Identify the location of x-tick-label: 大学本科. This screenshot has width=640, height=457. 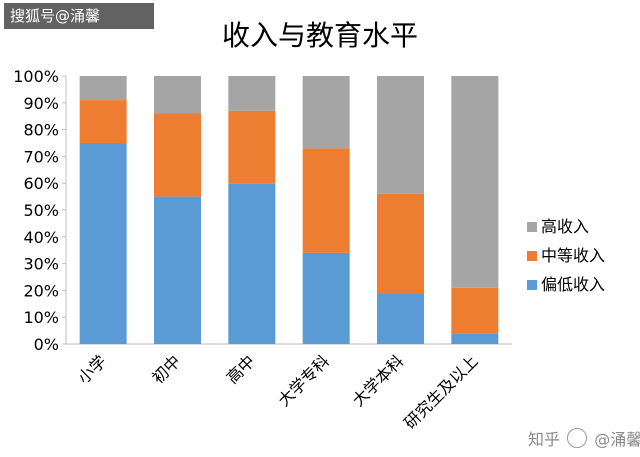
(378, 380).